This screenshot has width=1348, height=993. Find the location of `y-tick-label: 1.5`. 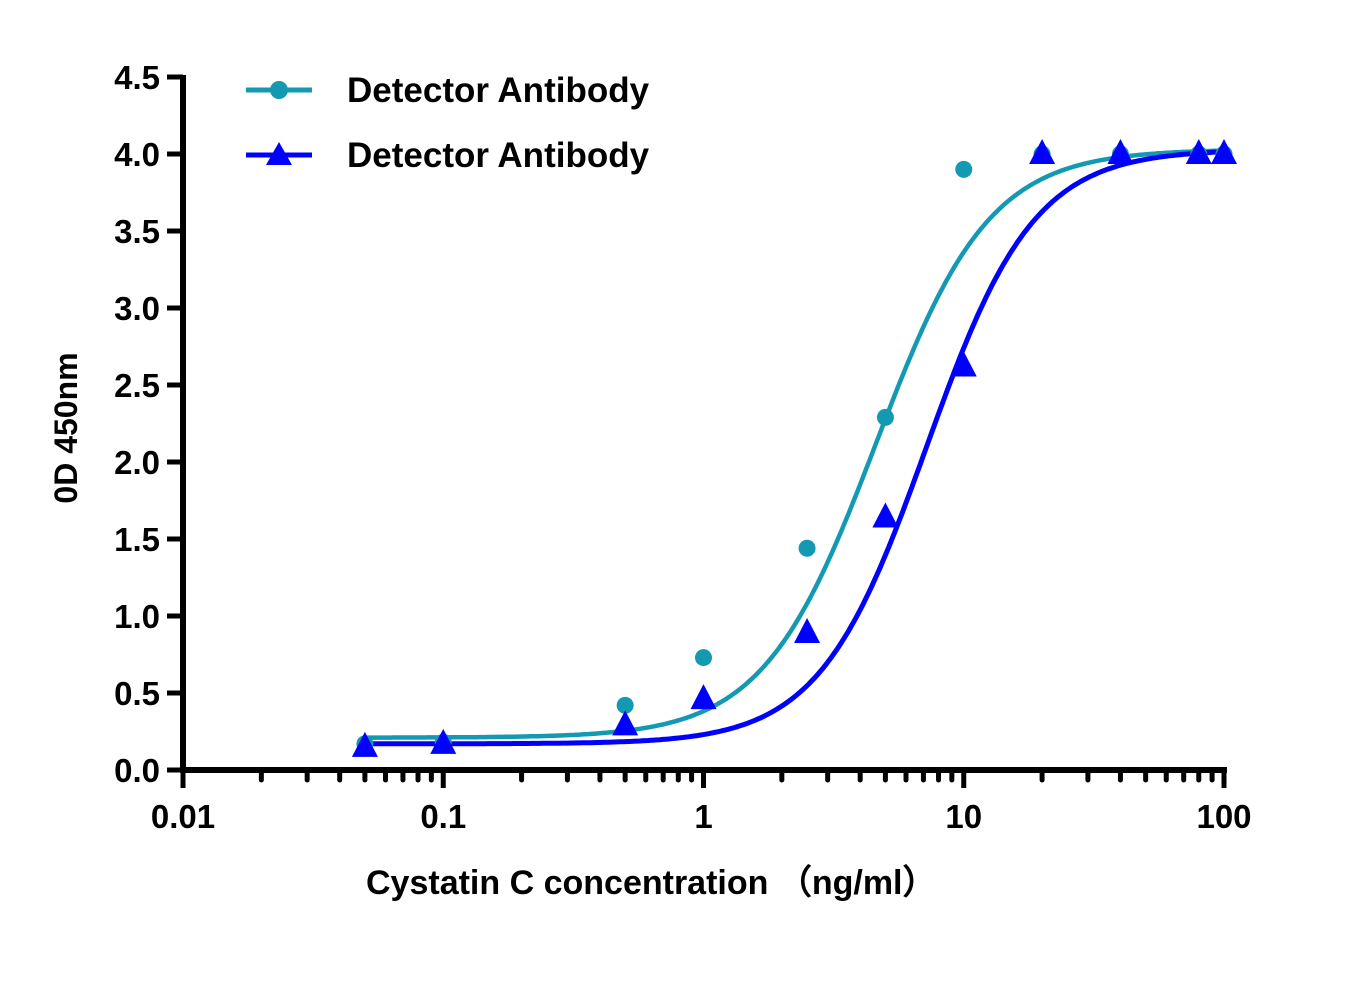

y-tick-label: 1.5 is located at coordinates (137, 539).